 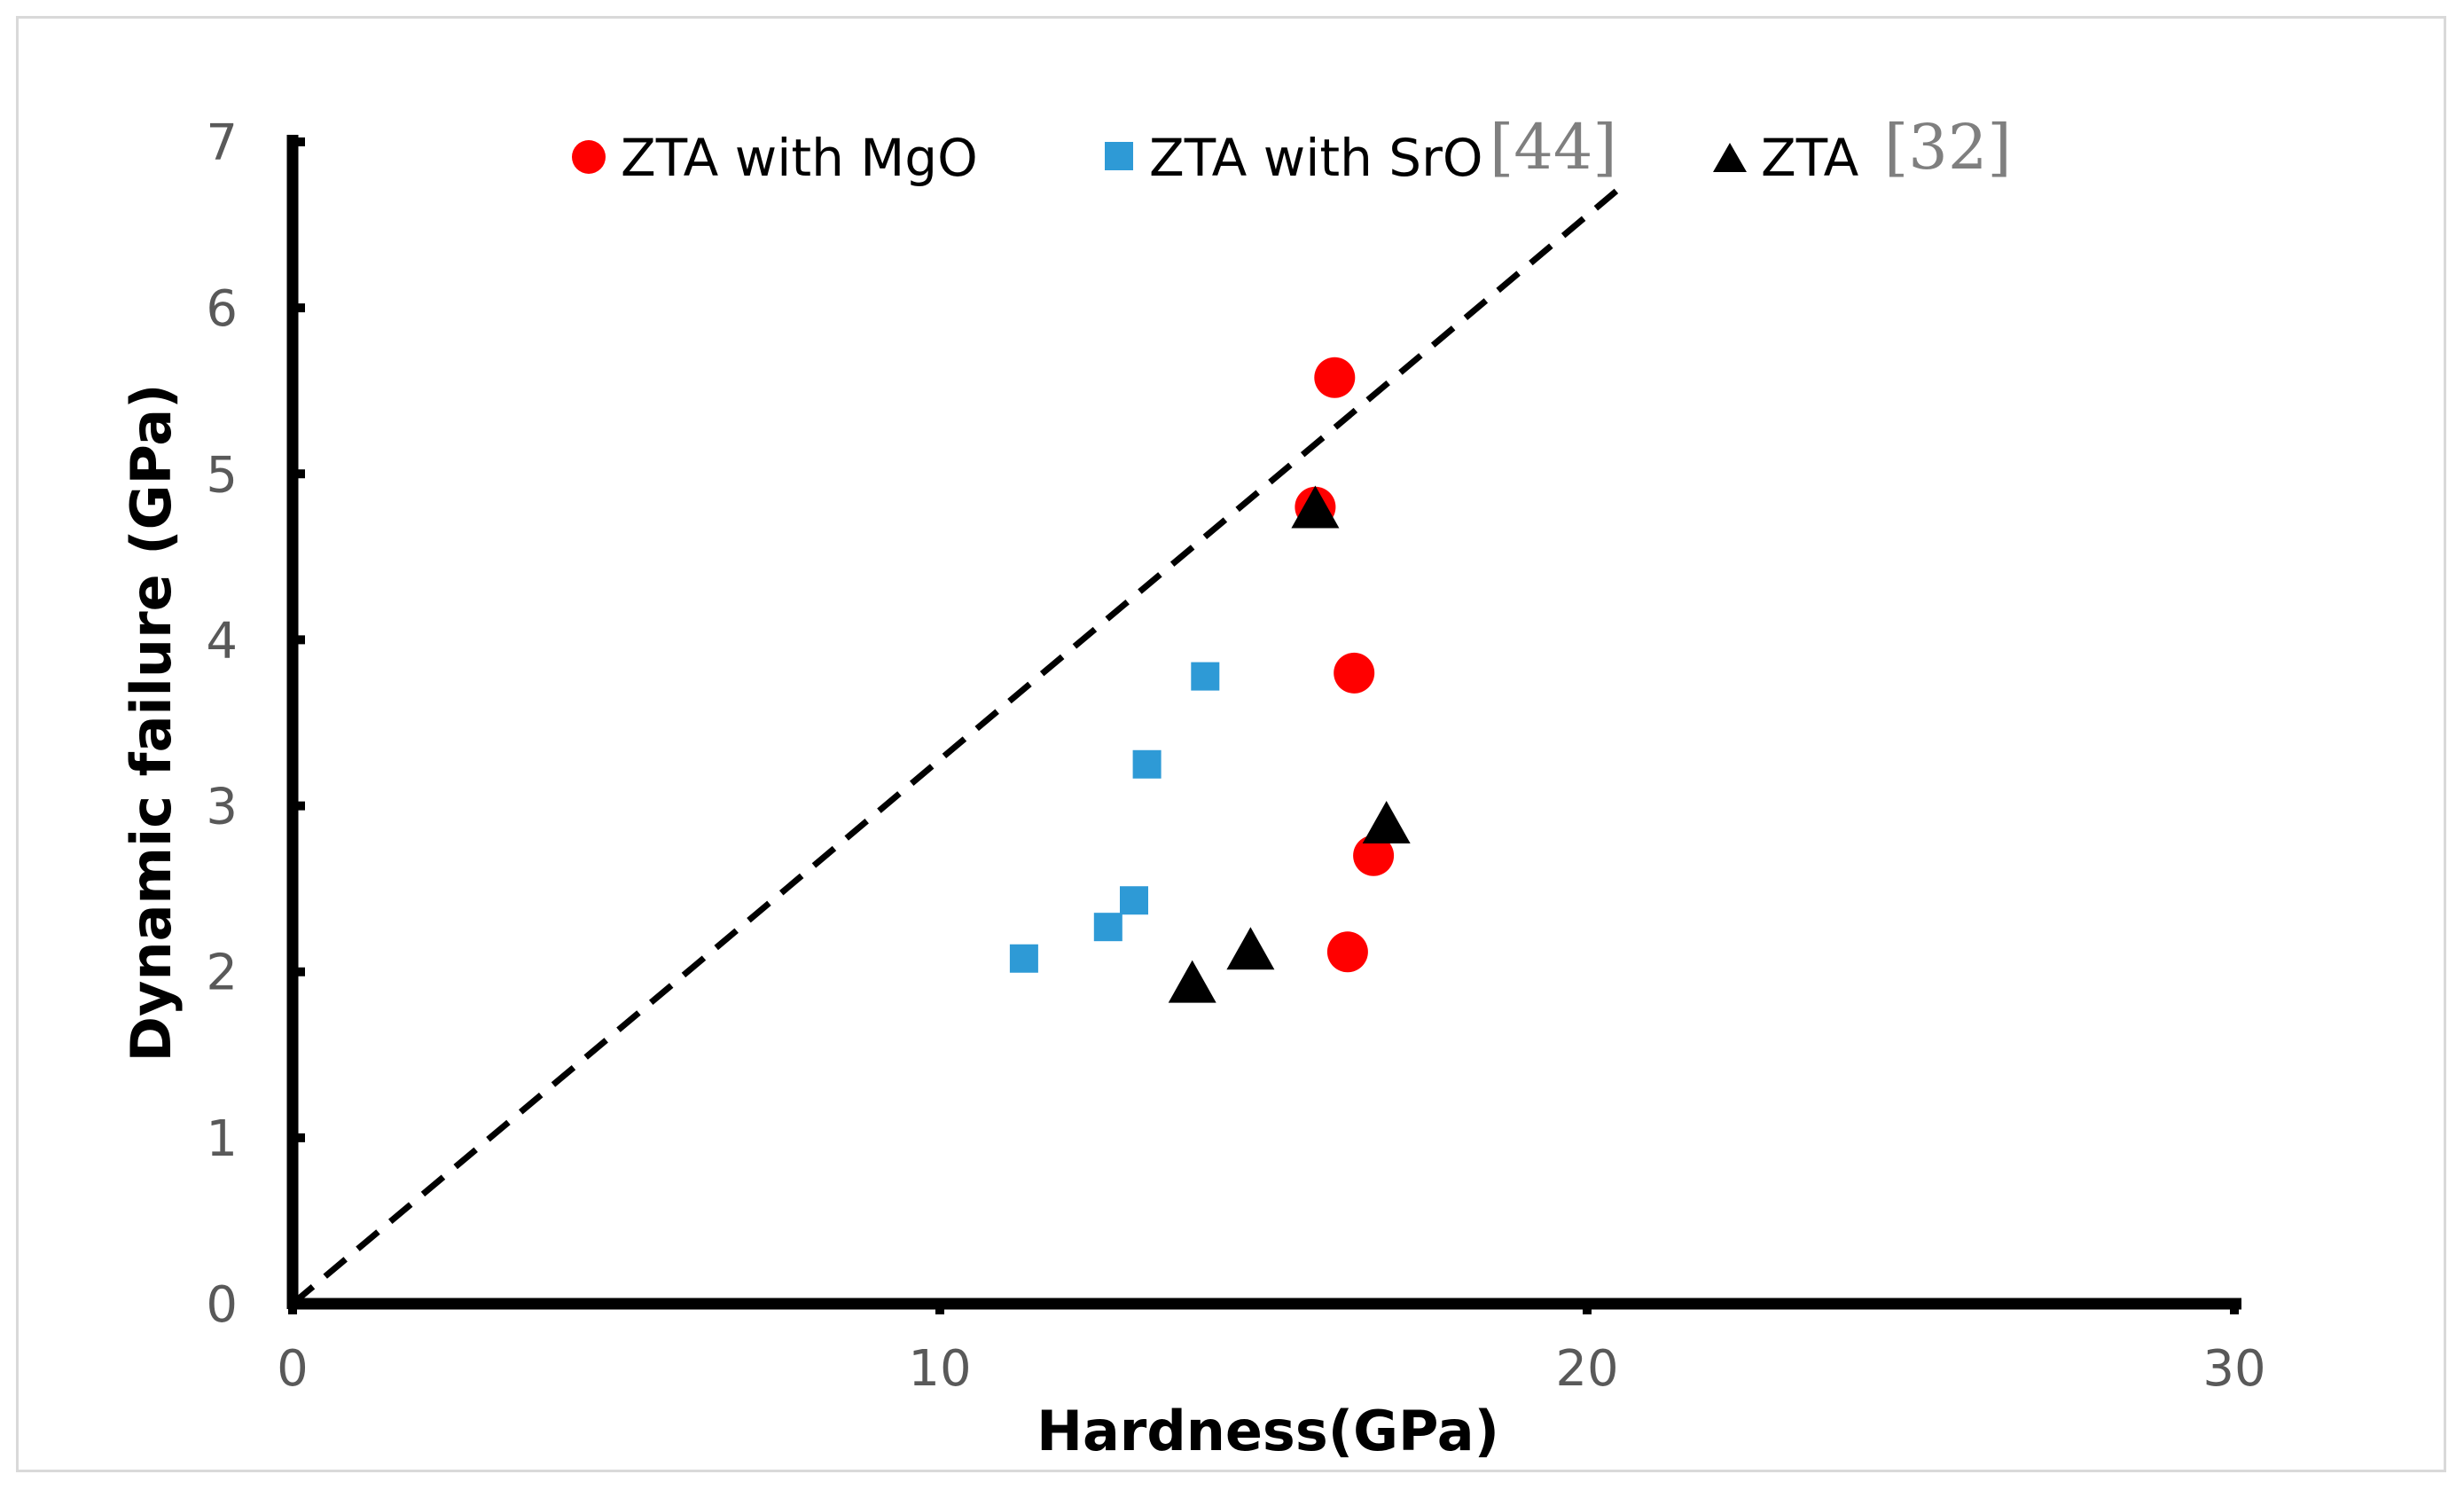 I want to click on legend-label-zta: ZTA, so click(x=1810, y=158).